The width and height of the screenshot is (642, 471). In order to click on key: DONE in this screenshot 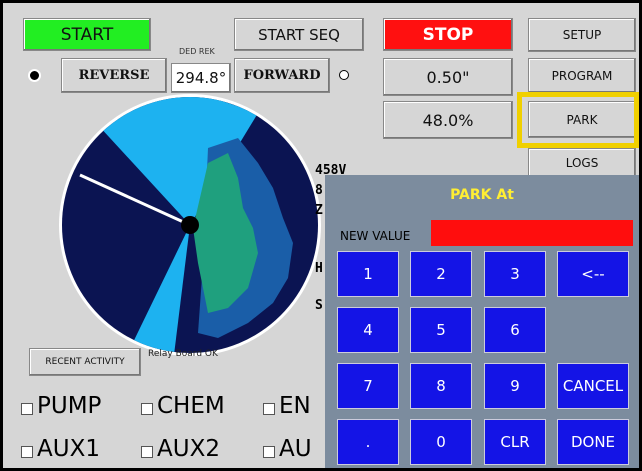, I will do `click(593, 442)`.